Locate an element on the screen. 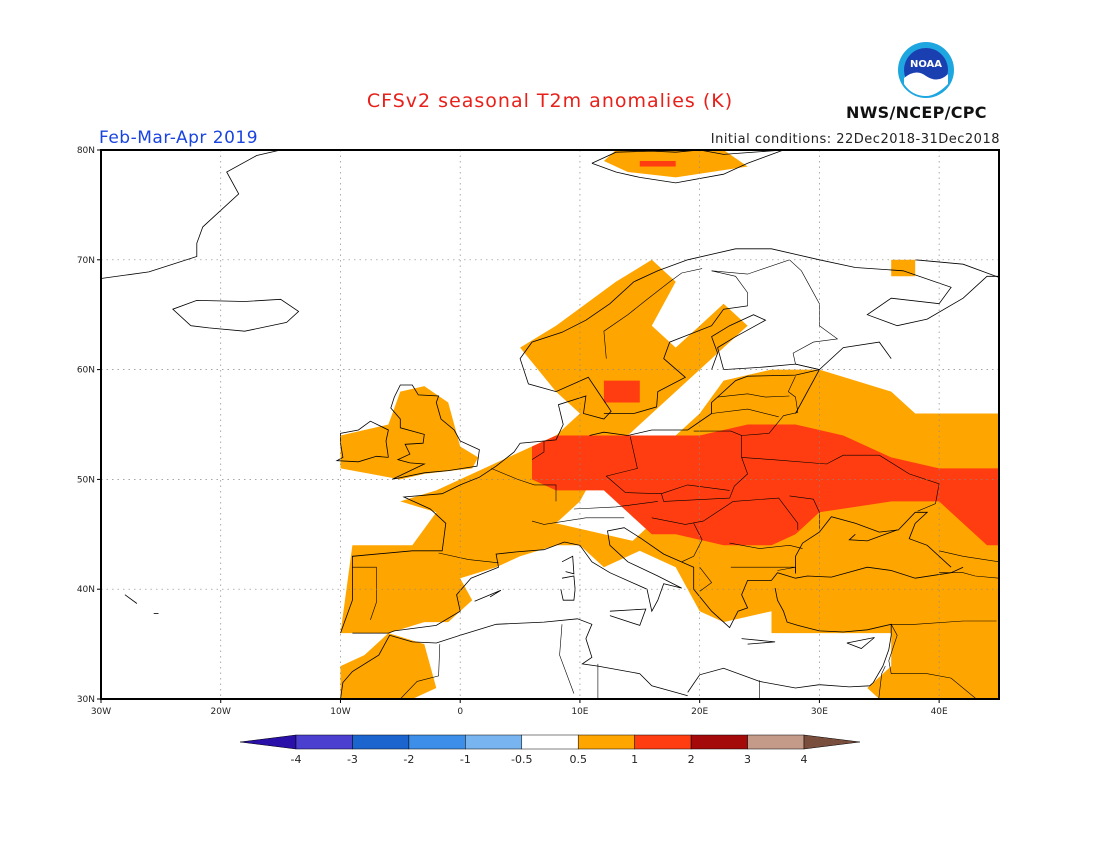 Image resolution: width=1100 pixels, height=850 pixels. logo-text: NOAA is located at coordinates (926, 64).